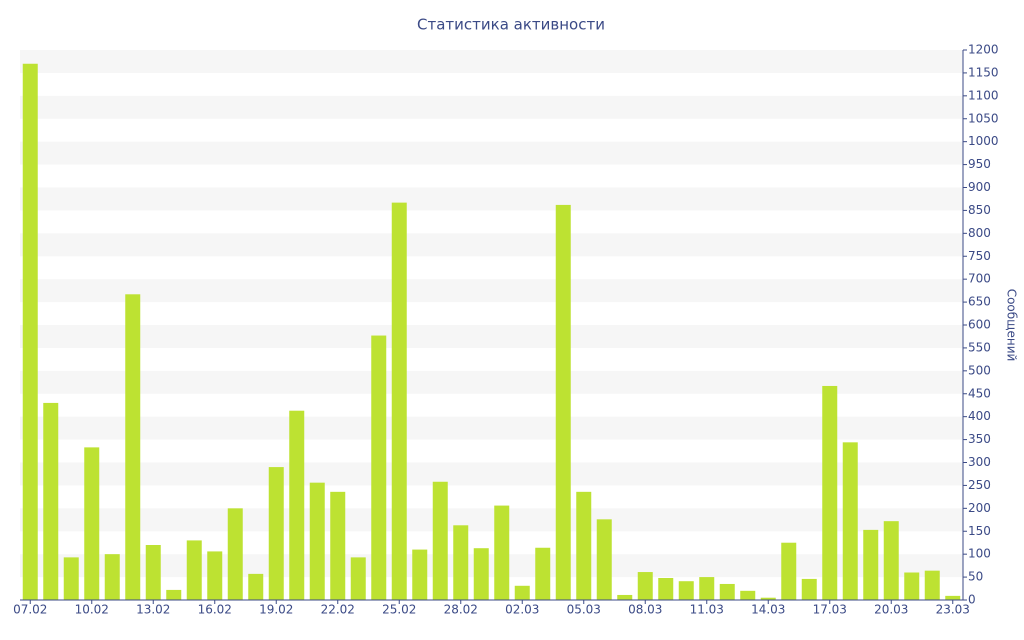  I want to click on x-tick-label: 05.03, so click(584, 610).